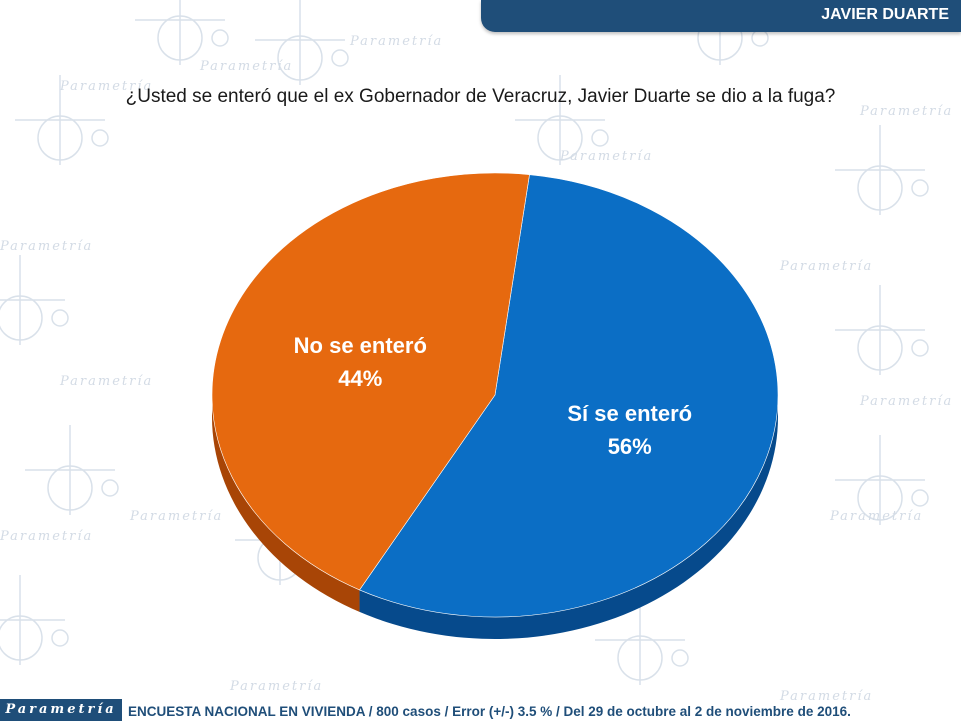 The height and width of the screenshot is (721, 961). Describe the element at coordinates (629, 413) in the screenshot. I see `slice-label: Sí se enteró` at that location.